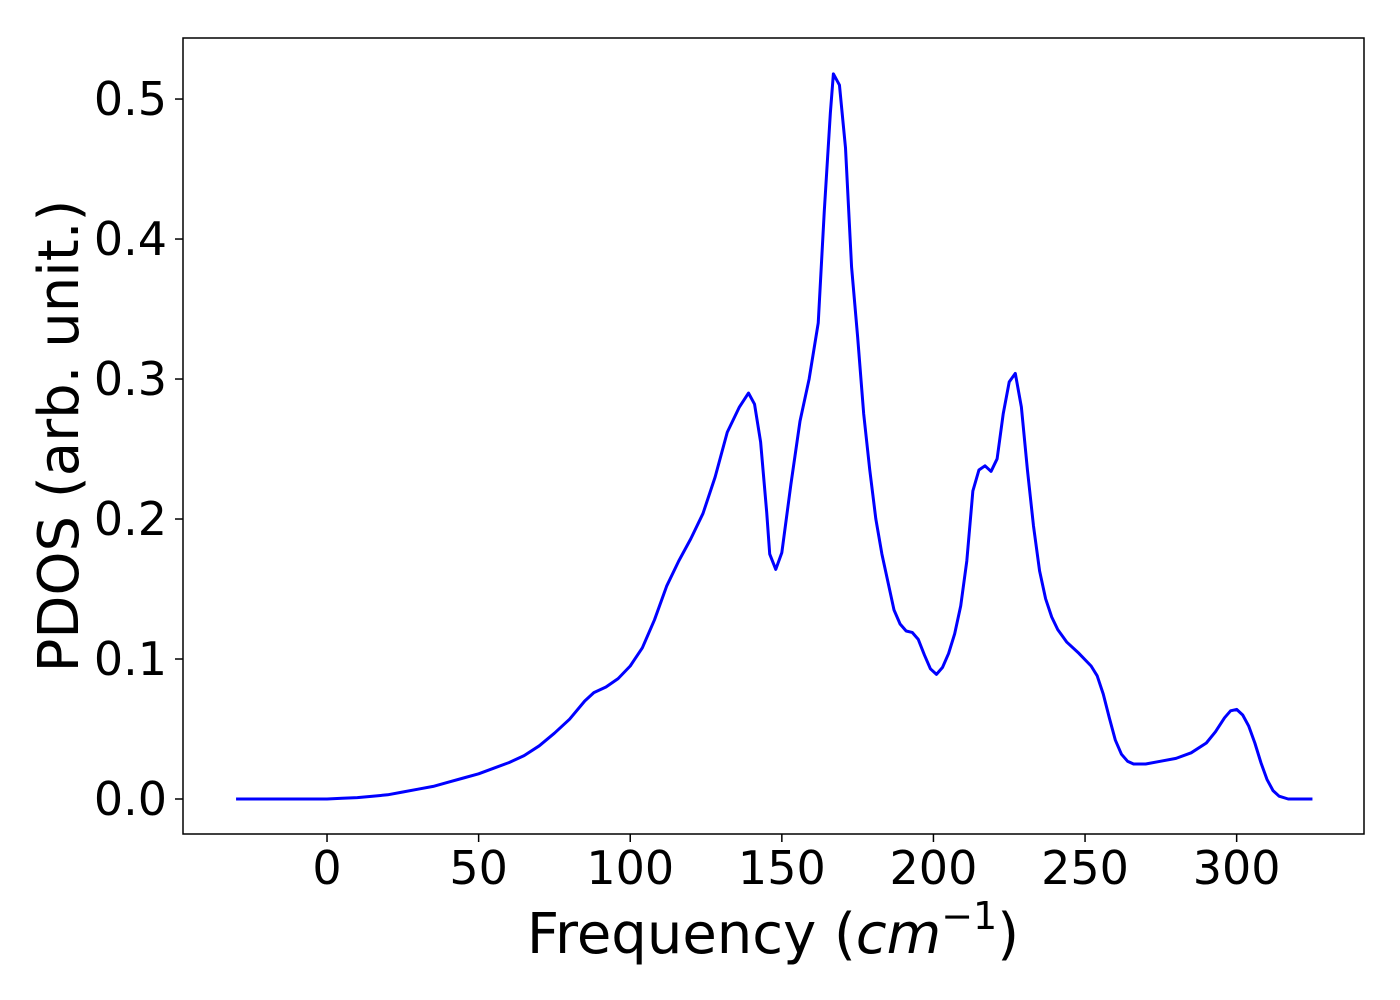  Describe the element at coordinates (130, 659) in the screenshot. I see `y-tick-label: 0.1` at that location.